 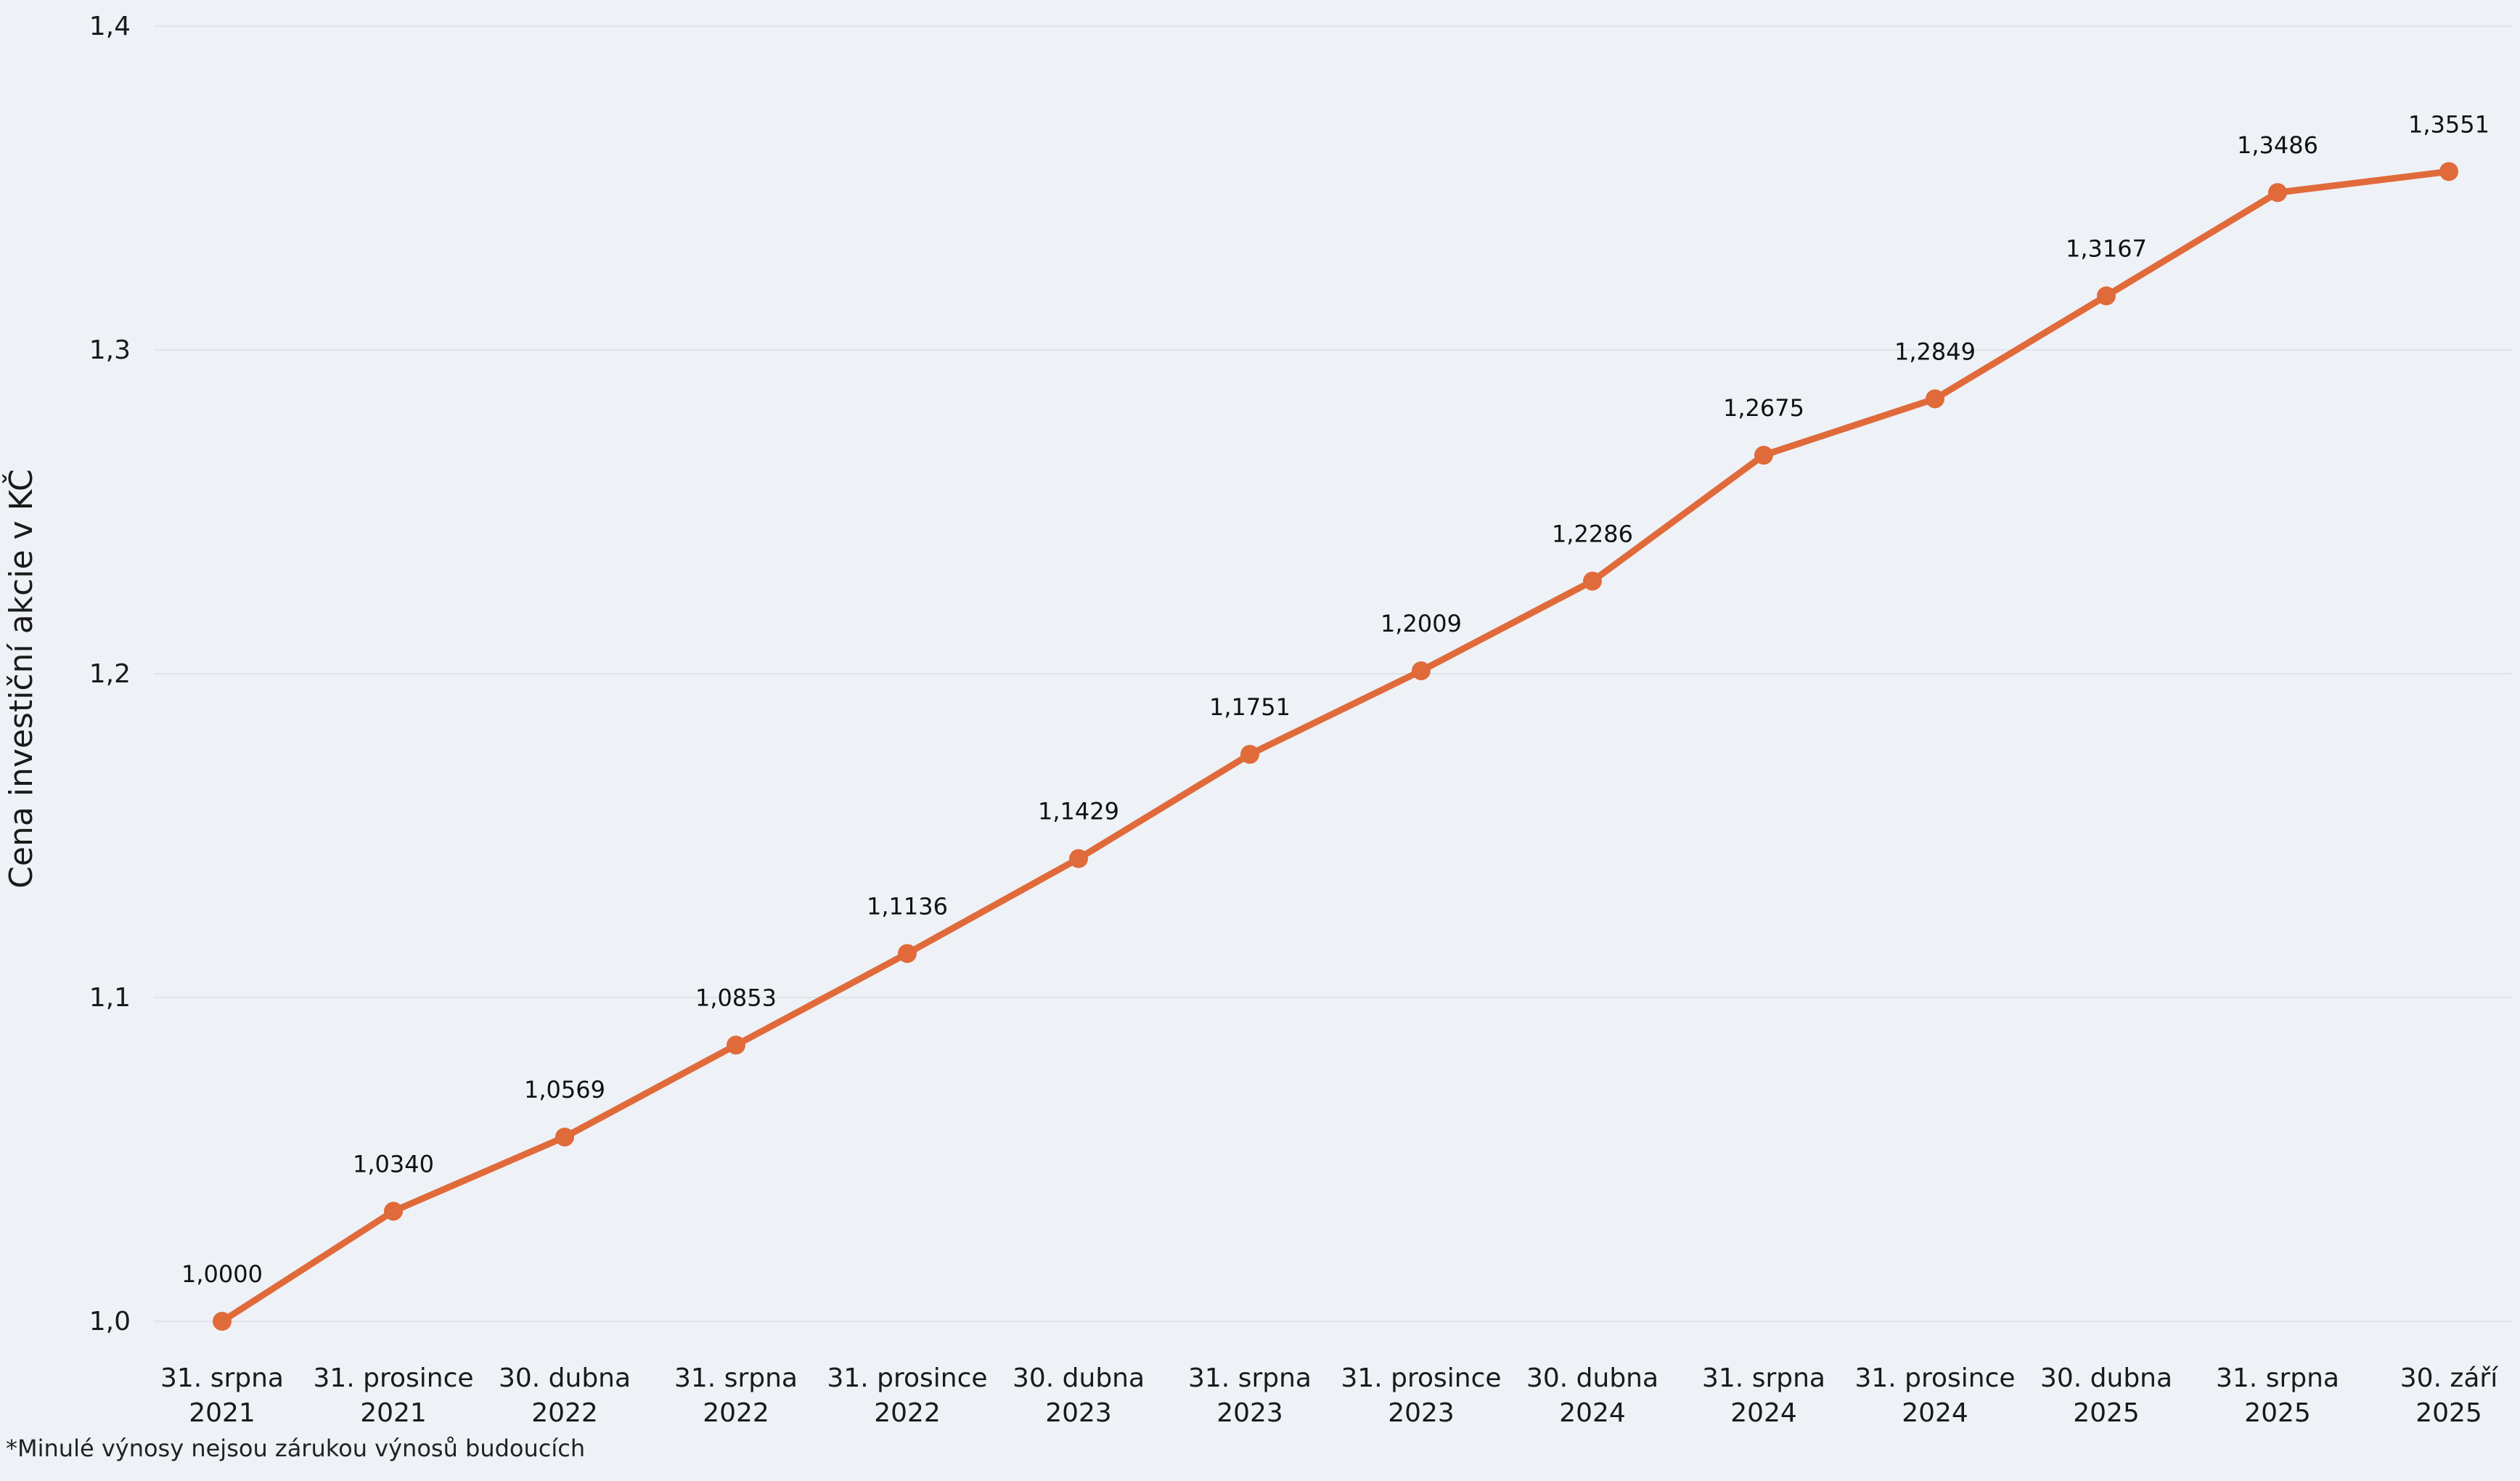 What do you see at coordinates (2106, 1395) in the screenshot?
I see `x-tick-label: 30. dubna 2025` at bounding box center [2106, 1395].